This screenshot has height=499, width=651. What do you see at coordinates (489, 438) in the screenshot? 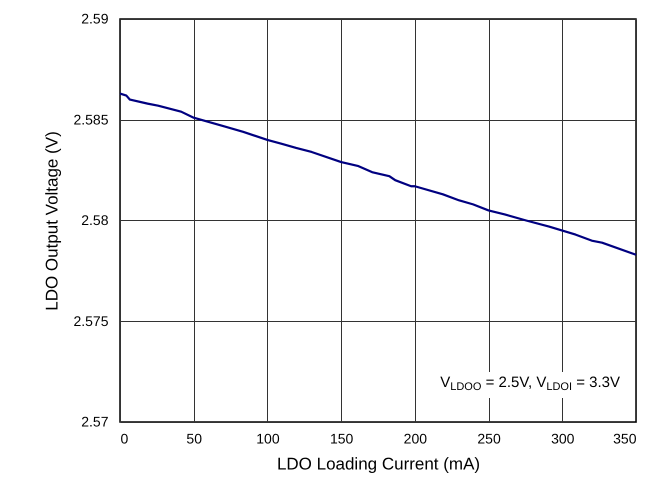
I see `x-tick-label: 250` at bounding box center [489, 438].